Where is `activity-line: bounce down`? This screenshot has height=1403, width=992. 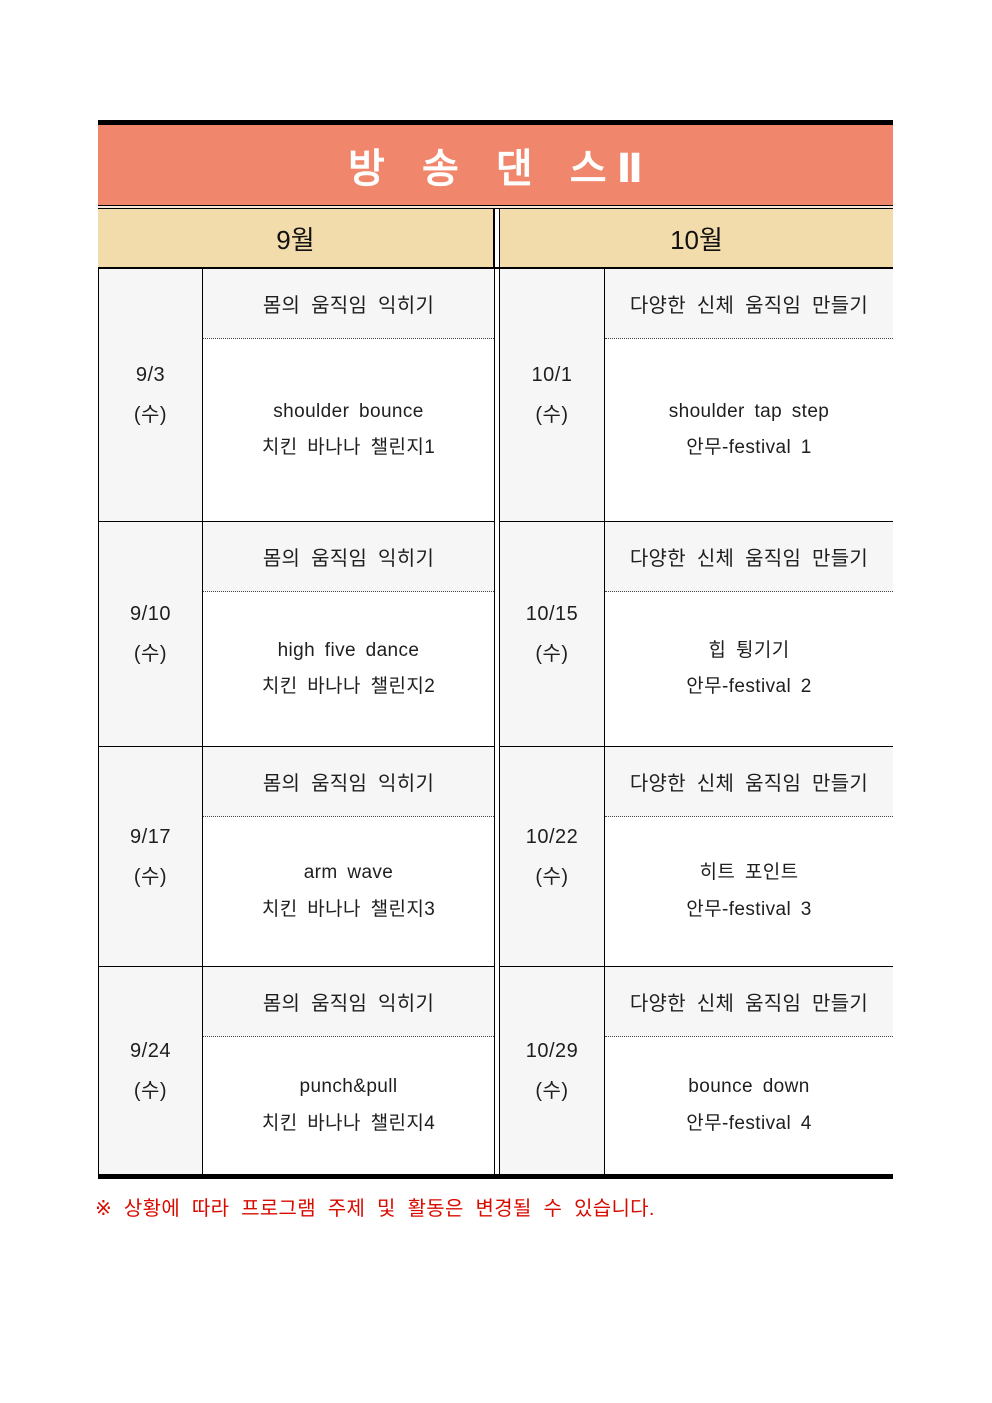
activity-line: bounce down is located at coordinates (749, 1087).